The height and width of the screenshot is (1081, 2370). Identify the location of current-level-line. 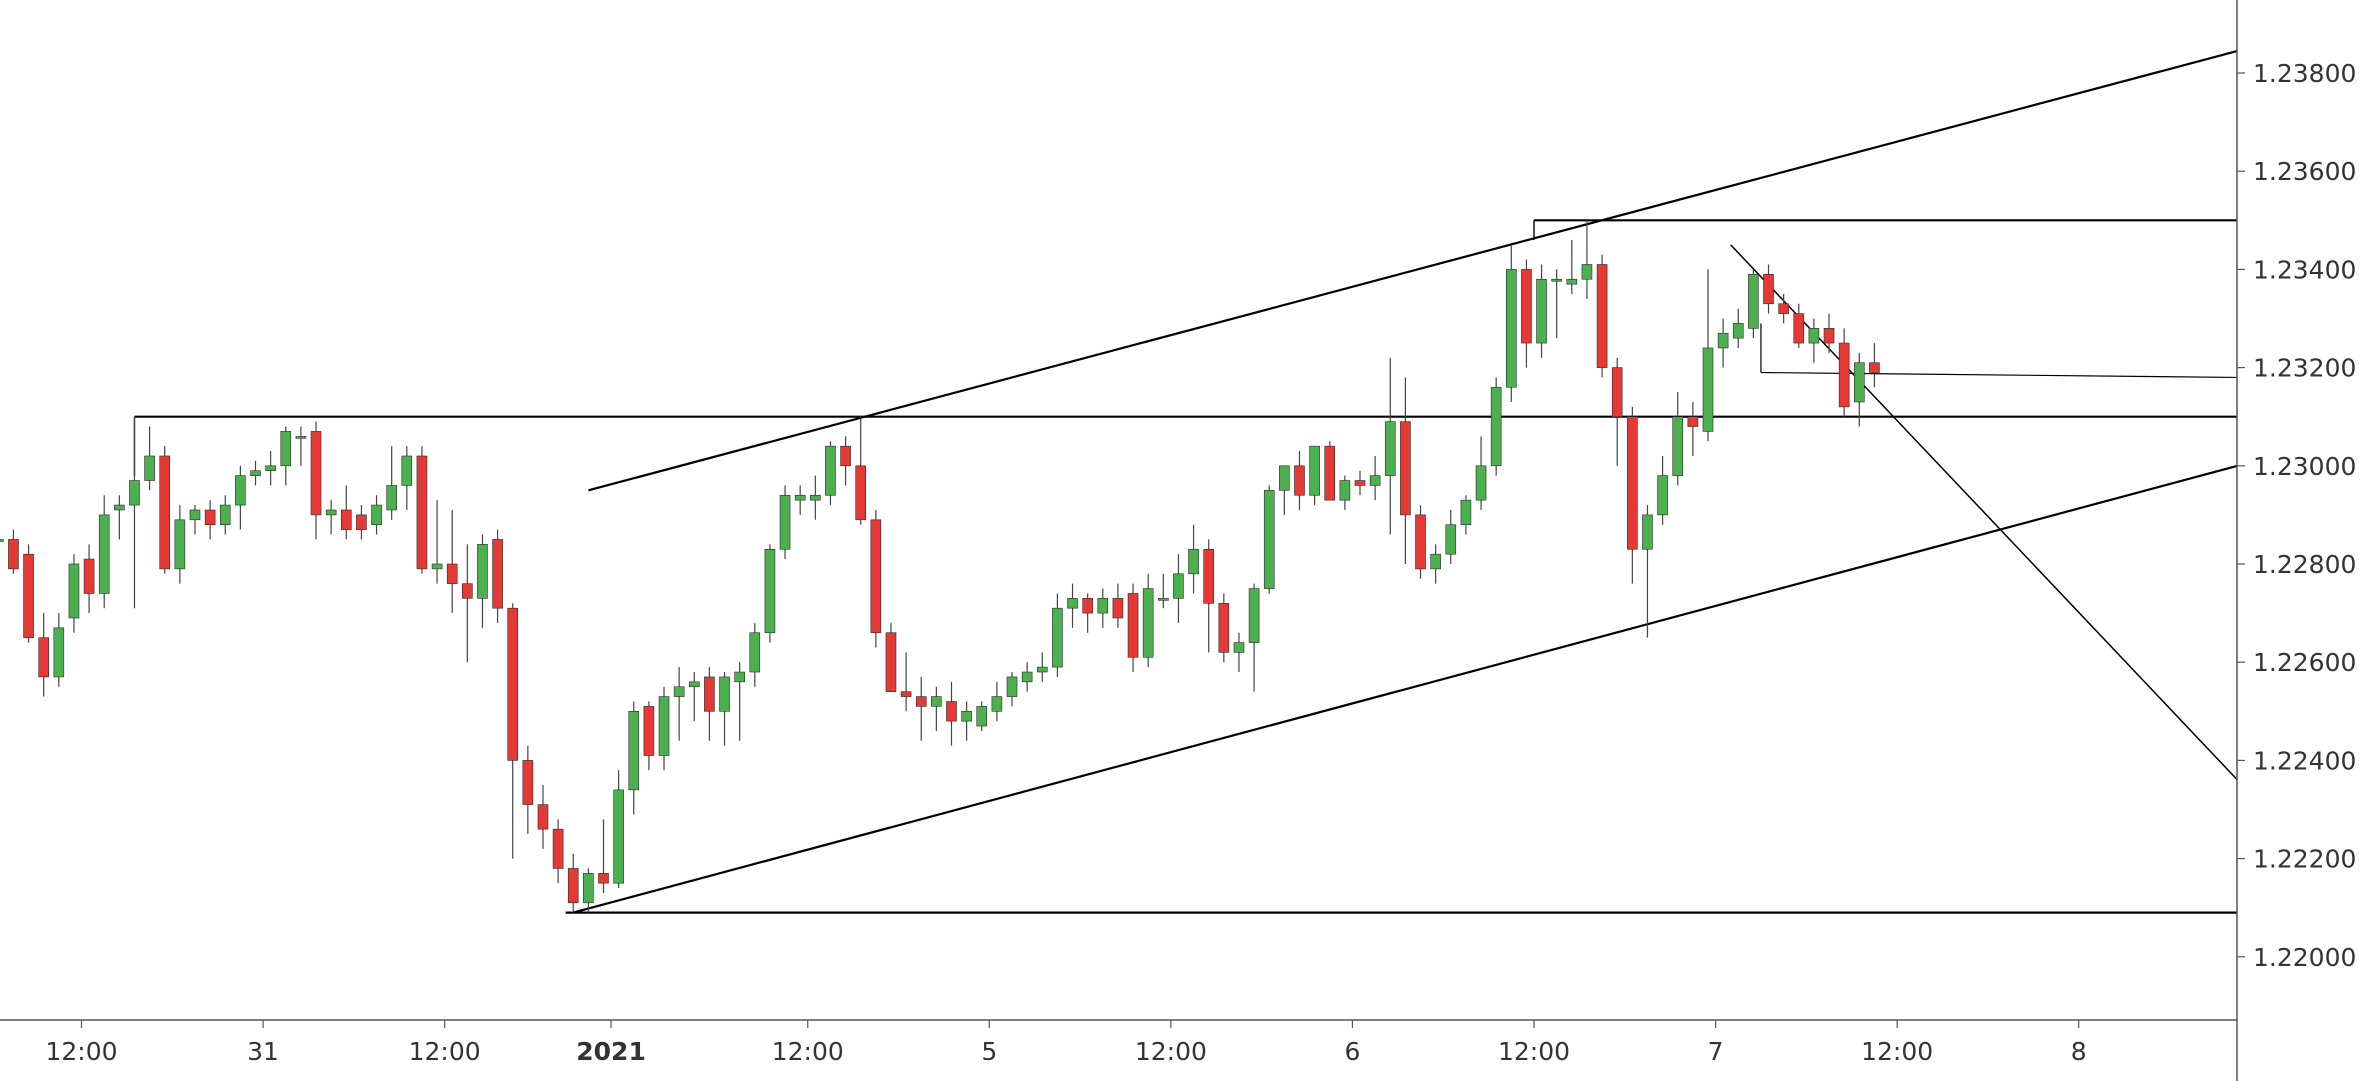
(1999, 375).